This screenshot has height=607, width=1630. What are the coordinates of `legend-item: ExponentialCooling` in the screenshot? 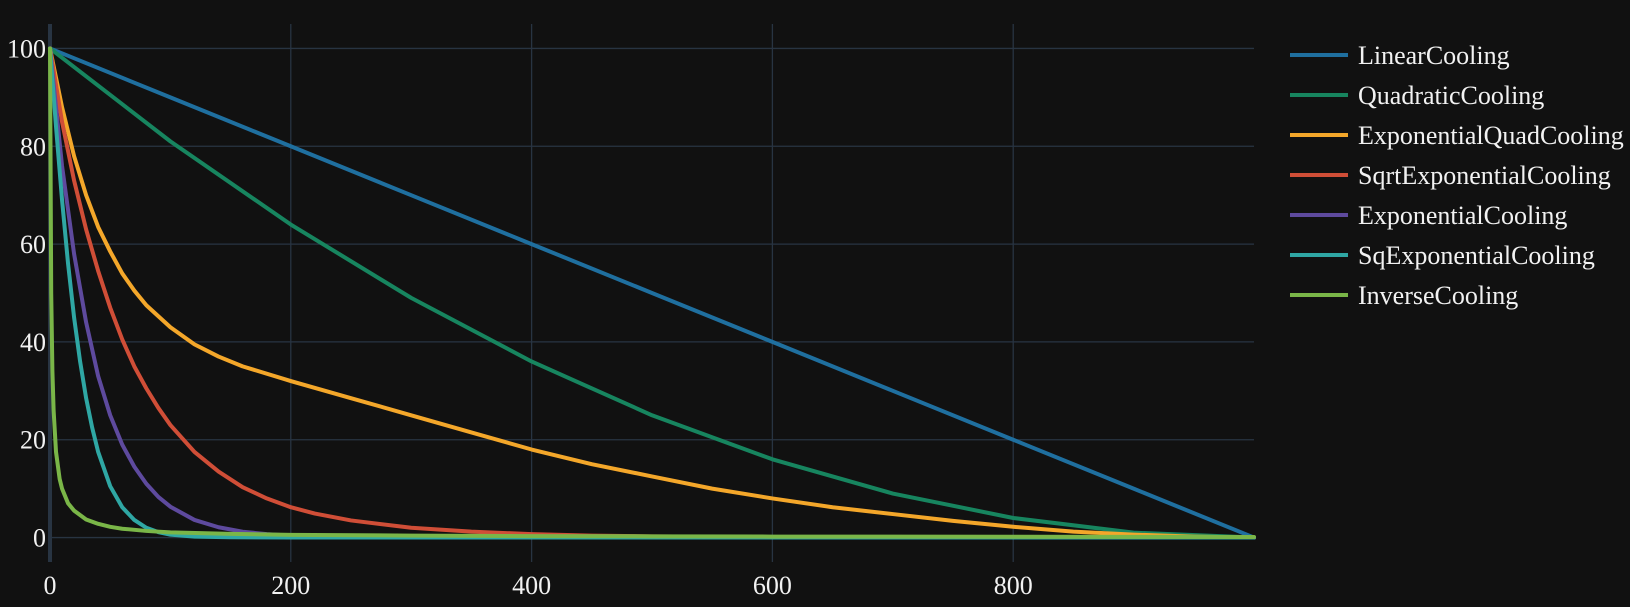 It's located at (1428, 215).